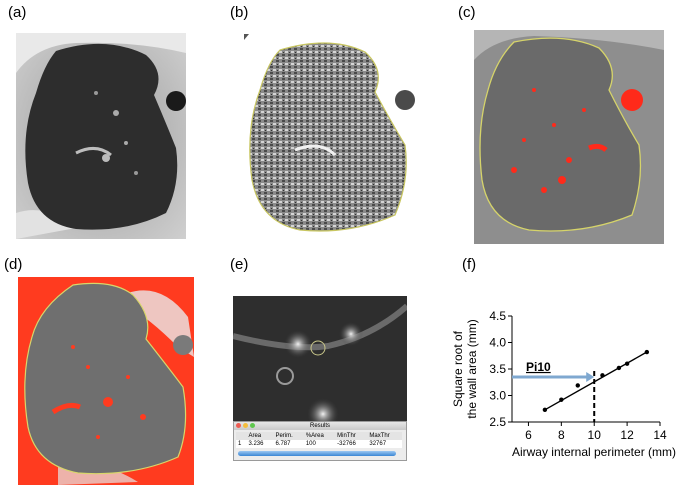 The image size is (680, 490). What do you see at coordinates (319, 444) in the screenshot?
I see `table-row: 1 3.236 6.787 100 -32766 32767` at bounding box center [319, 444].